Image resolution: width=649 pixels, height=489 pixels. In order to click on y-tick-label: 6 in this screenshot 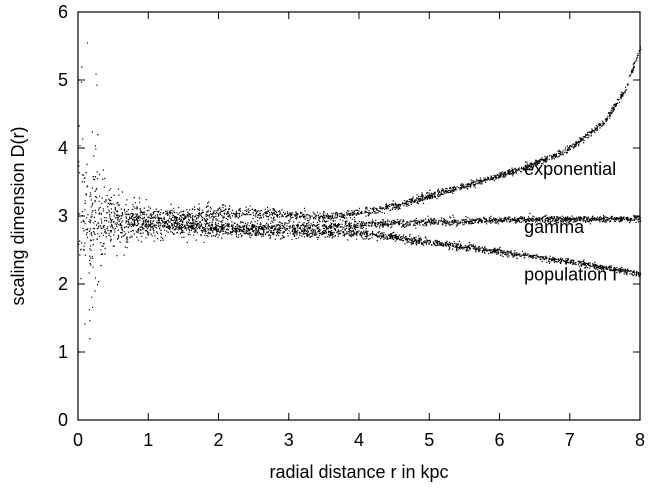, I will do `click(63, 12)`.